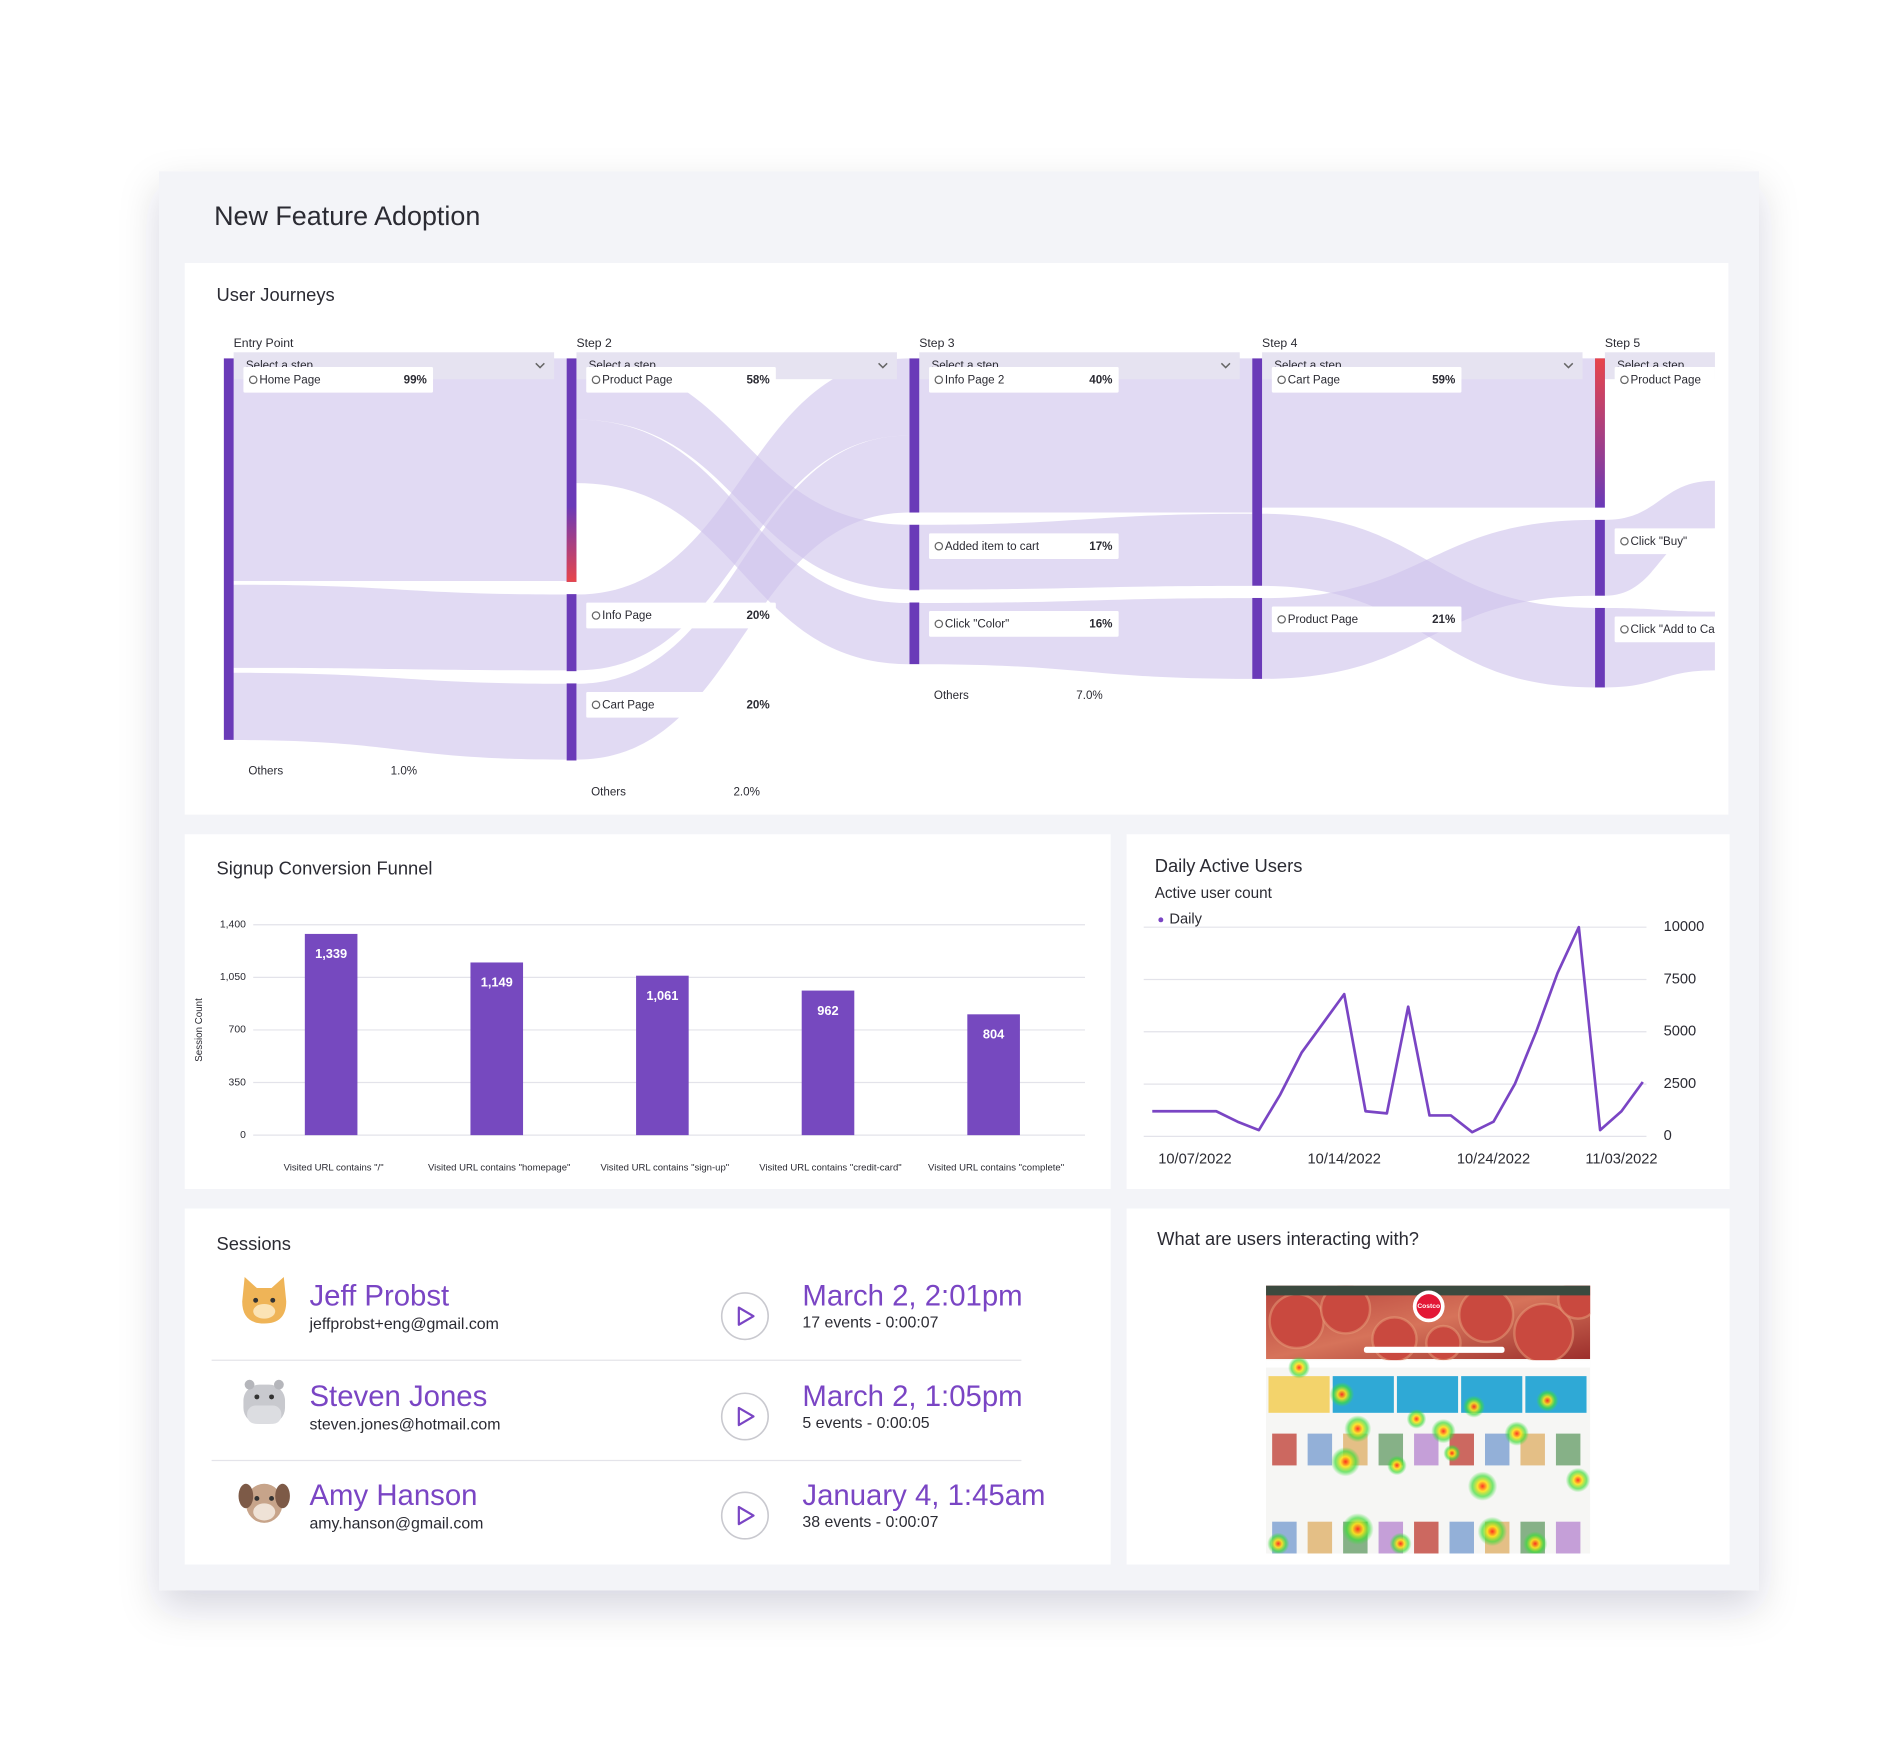 This screenshot has height=1747, width=1896. What do you see at coordinates (1673, 629) in the screenshot?
I see `node-label: Click "Add to Ca` at bounding box center [1673, 629].